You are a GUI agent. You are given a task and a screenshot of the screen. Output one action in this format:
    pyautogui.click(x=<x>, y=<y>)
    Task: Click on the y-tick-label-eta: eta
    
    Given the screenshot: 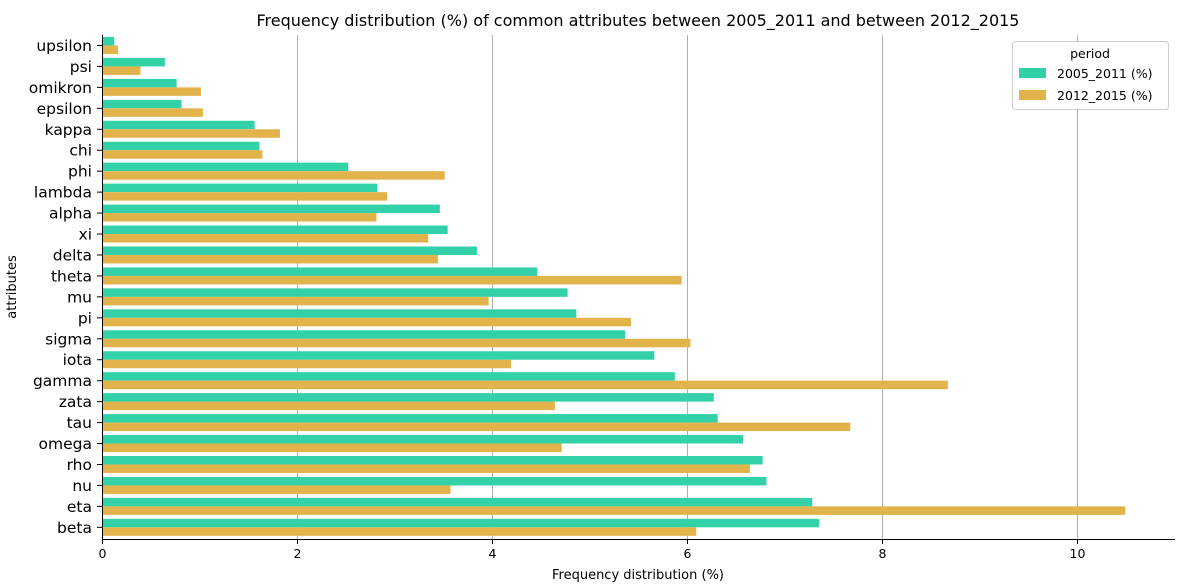 What is the action you would take?
    pyautogui.click(x=79, y=507)
    